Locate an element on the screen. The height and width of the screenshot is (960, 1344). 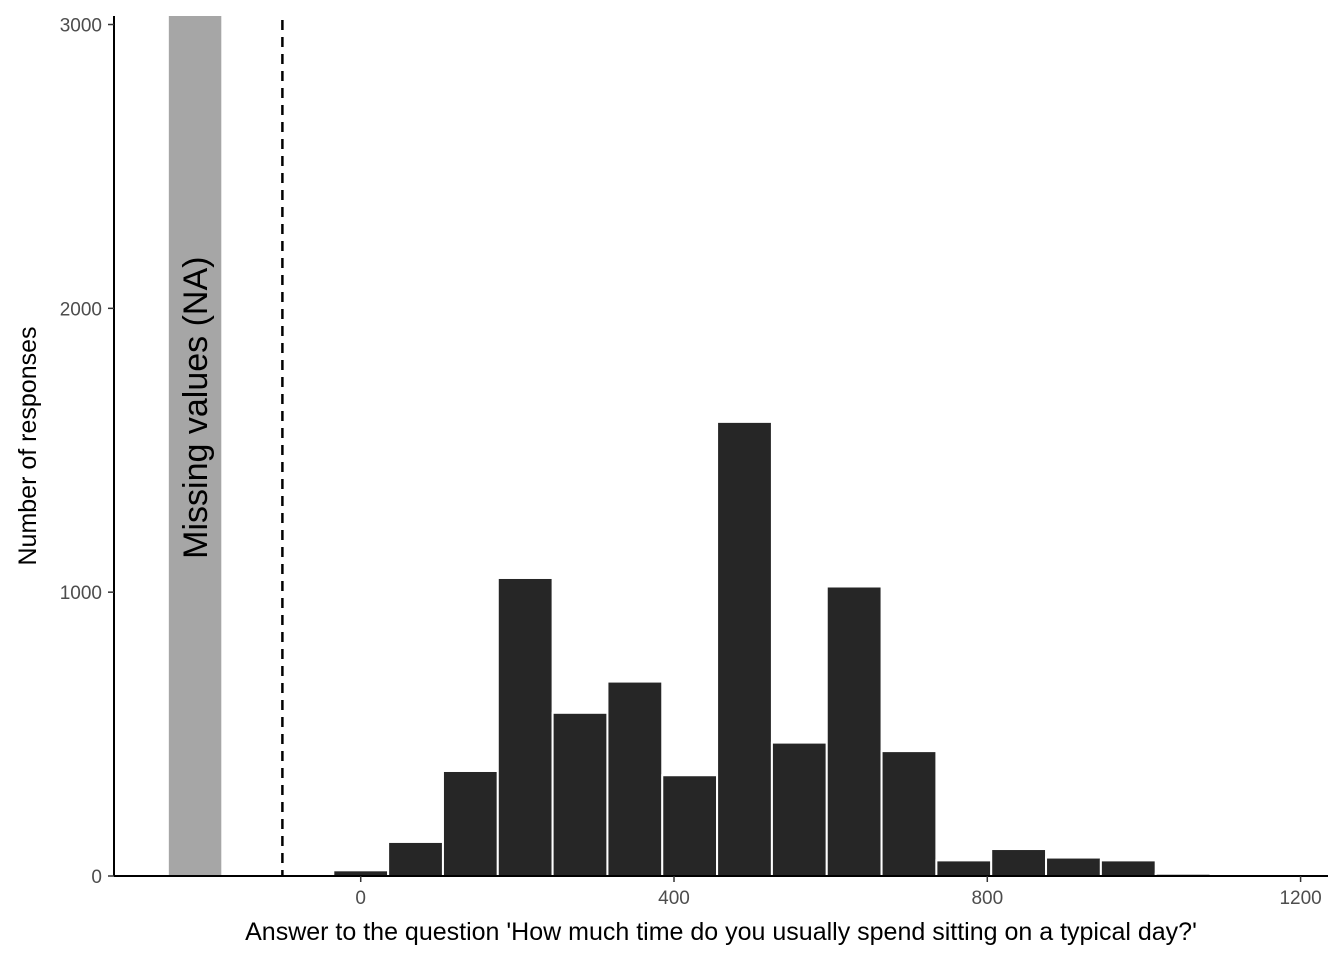
x-tick-label: 0 is located at coordinates (360, 898).